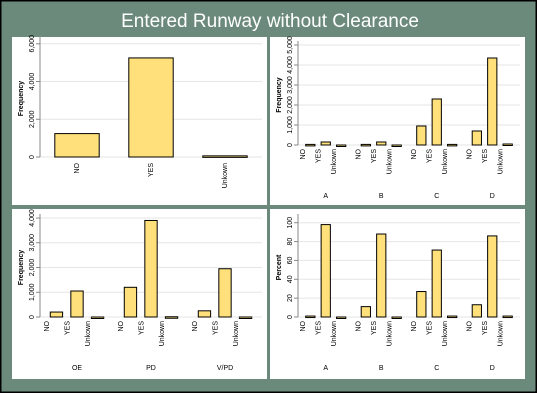 This screenshot has height=393, width=537. Describe the element at coordinates (279, 267) in the screenshot. I see `y-axis-label: Percent` at that location.